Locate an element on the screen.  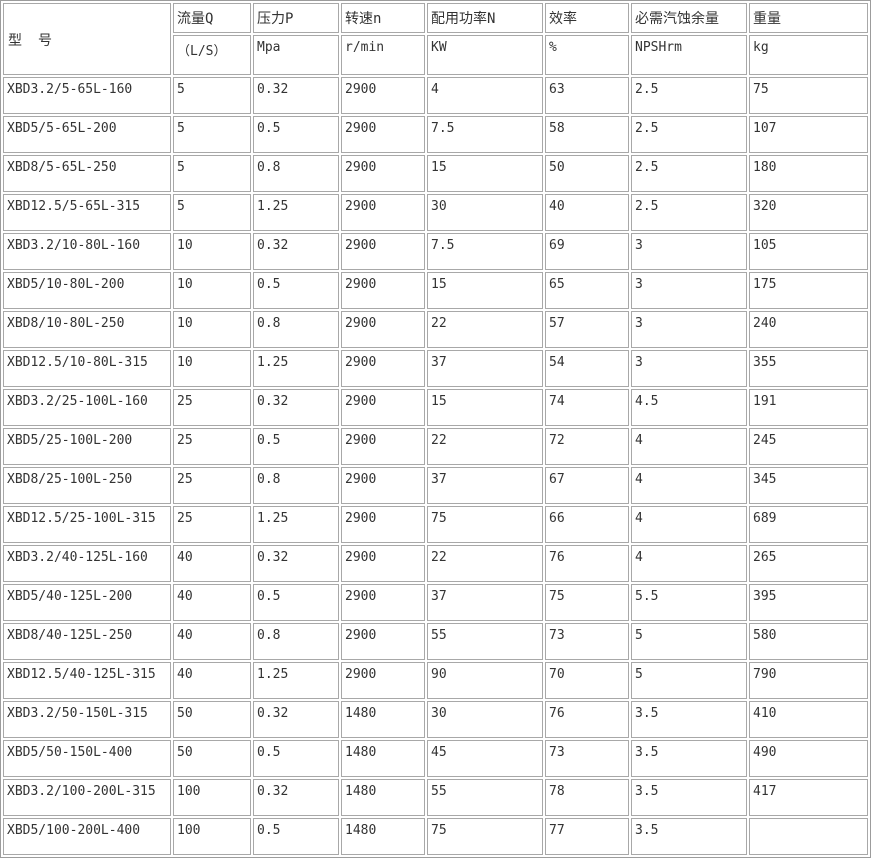
model-cell: XBD12.5/5-65L-315 is located at coordinates (87, 212).